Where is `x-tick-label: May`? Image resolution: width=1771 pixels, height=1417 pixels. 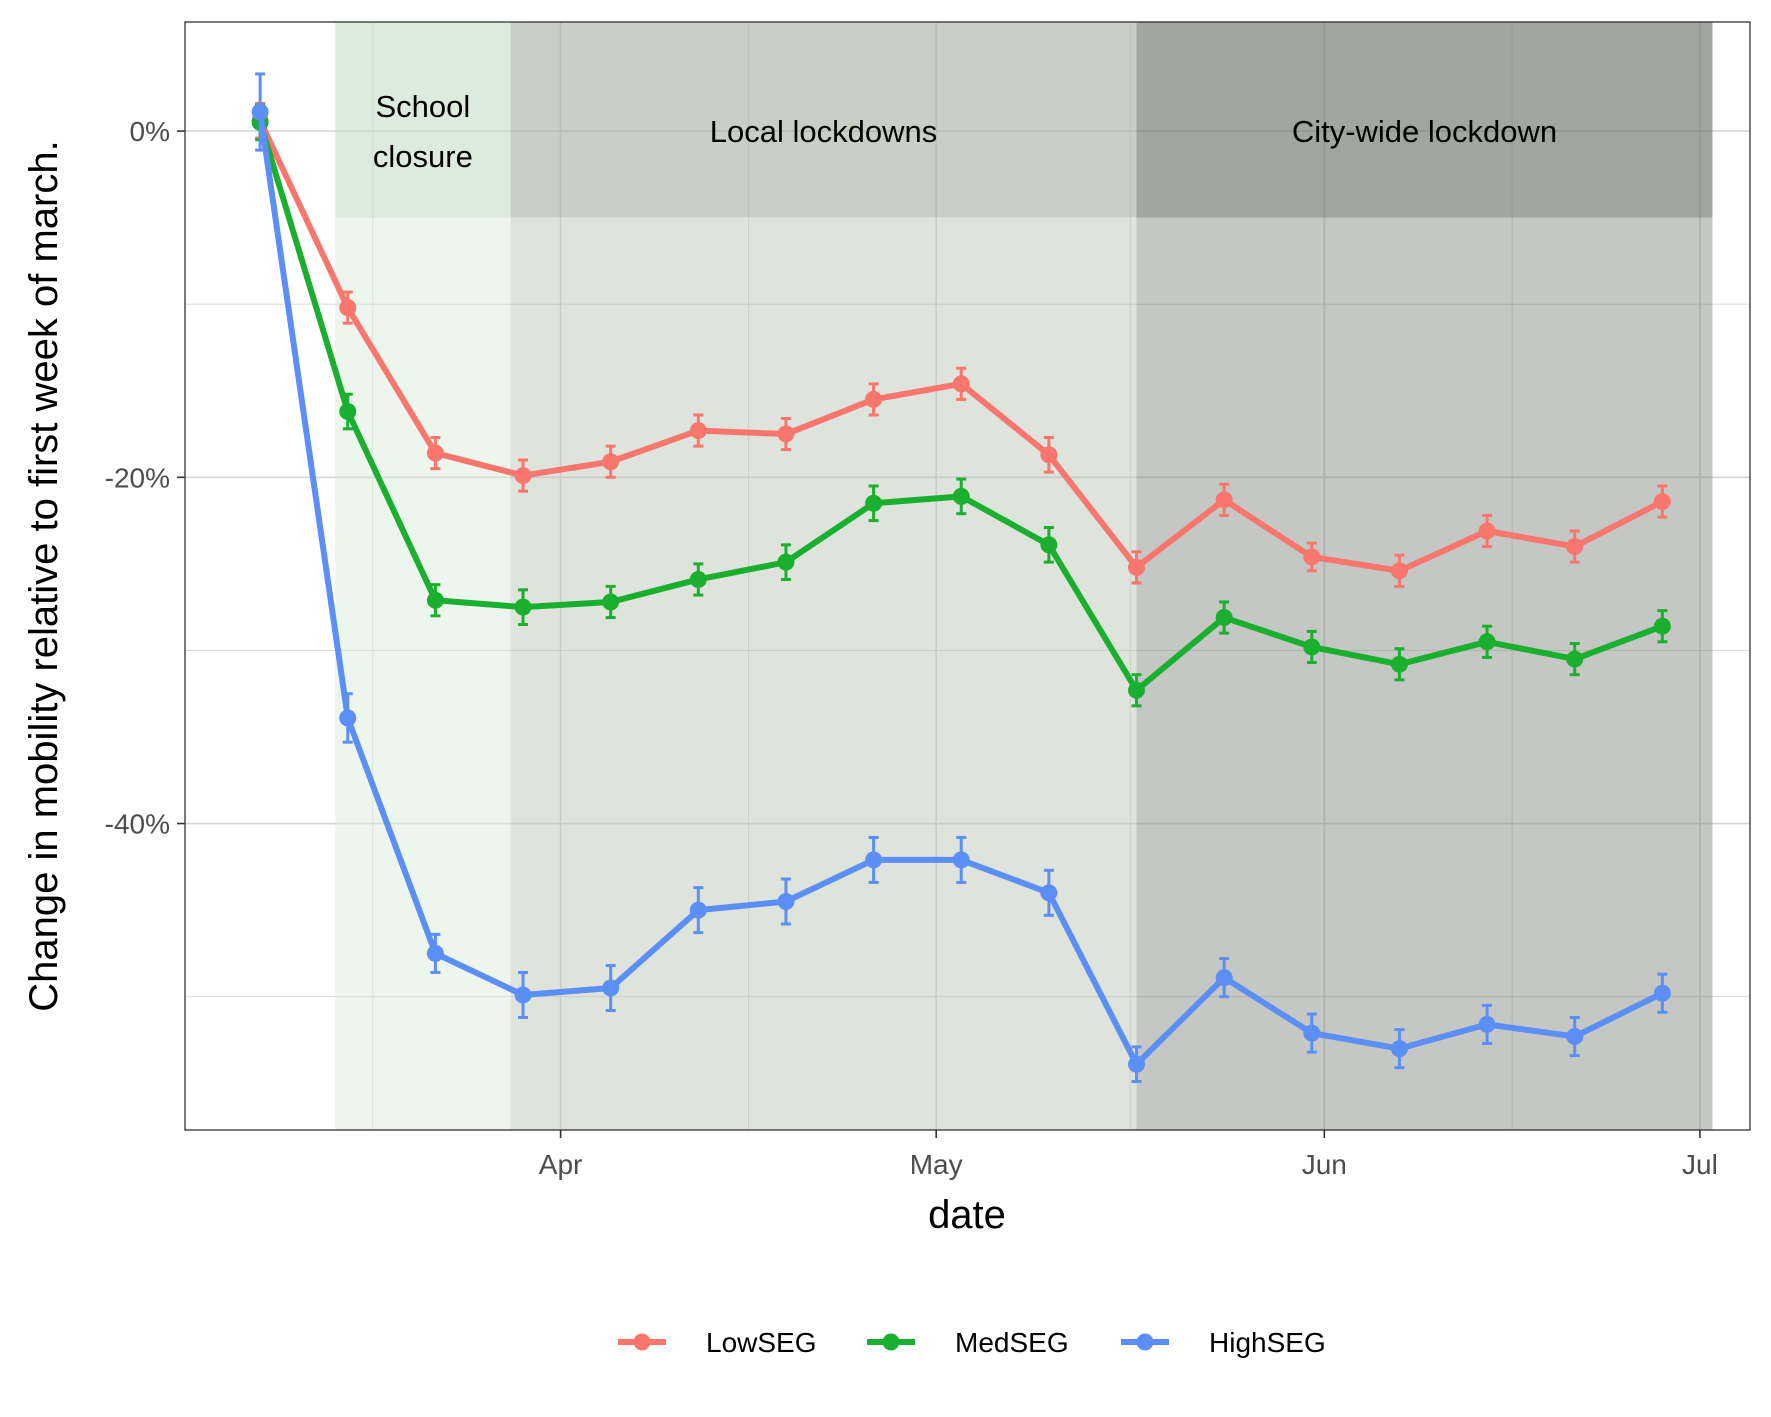
x-tick-label: May is located at coordinates (936, 1164).